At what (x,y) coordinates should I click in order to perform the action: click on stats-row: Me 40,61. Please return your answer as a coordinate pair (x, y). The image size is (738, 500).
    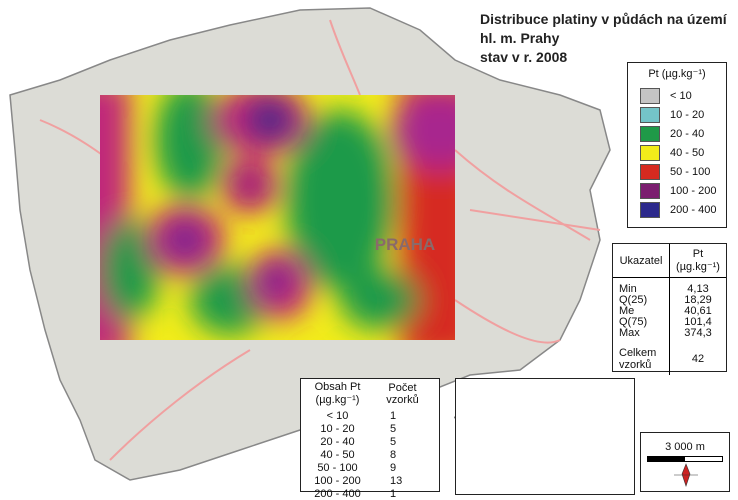
    Looking at the image, I should click on (669, 311).